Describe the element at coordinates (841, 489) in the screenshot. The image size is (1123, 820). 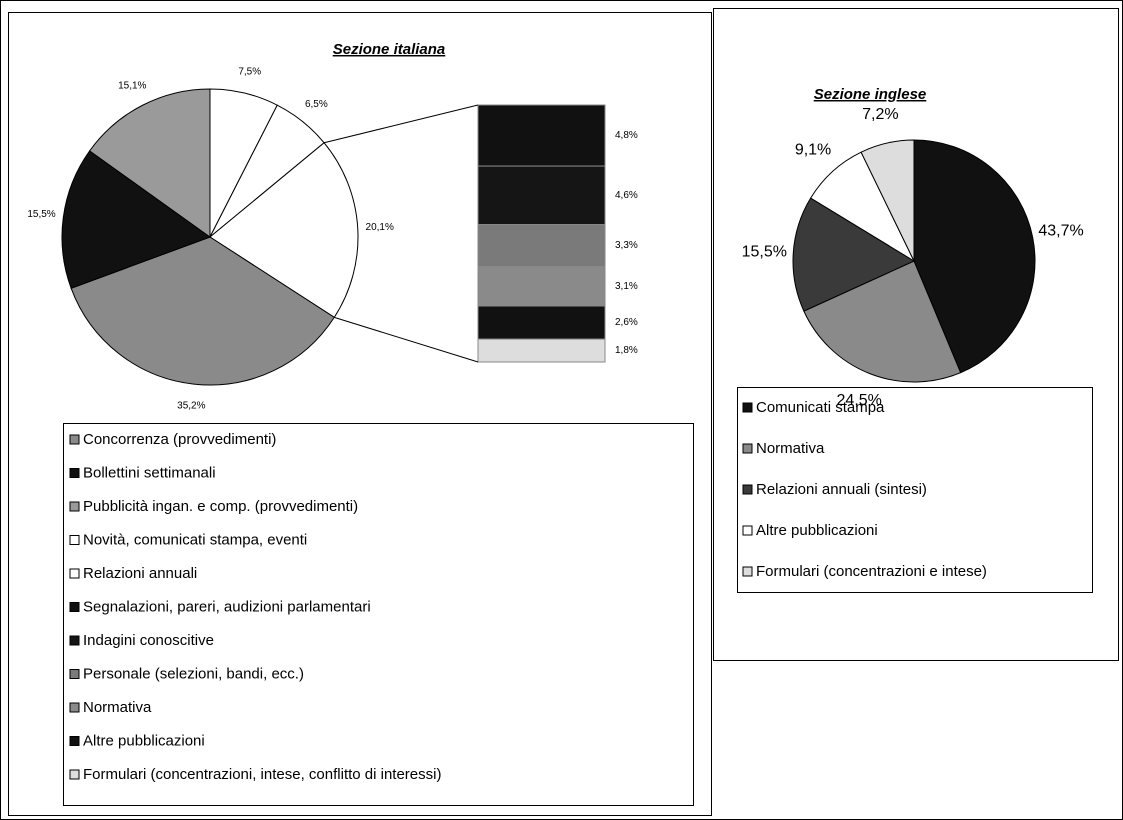
I see `legend-label: Relazioni annuali (sintesi)` at that location.